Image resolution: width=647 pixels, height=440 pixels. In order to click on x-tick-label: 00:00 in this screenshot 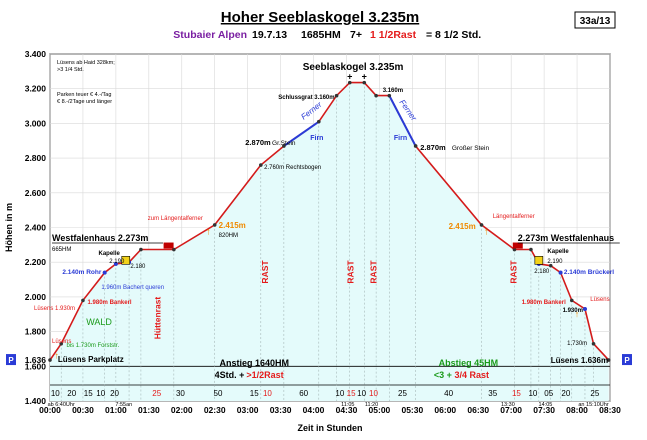, I will do `click(50, 410)`.